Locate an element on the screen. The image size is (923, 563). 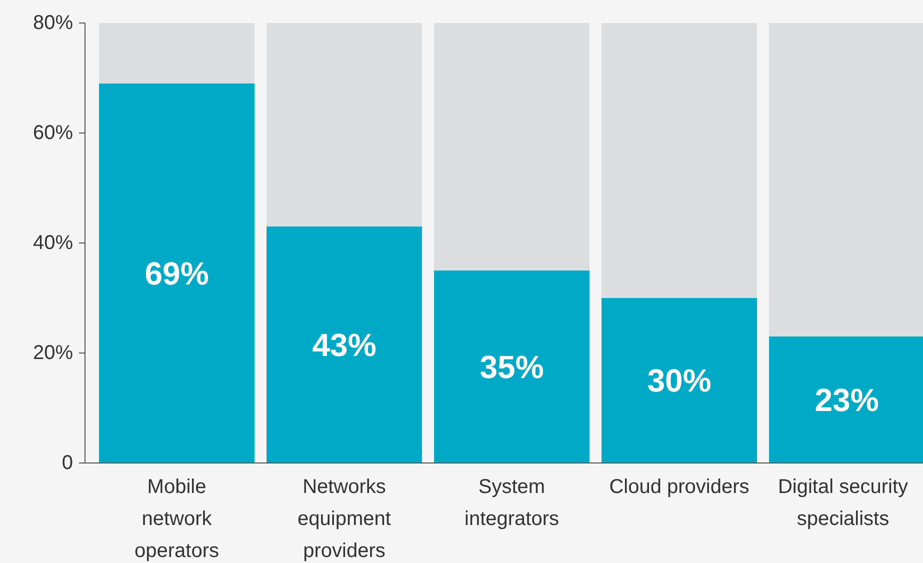
y-tick-label: 80% is located at coordinates (53, 23).